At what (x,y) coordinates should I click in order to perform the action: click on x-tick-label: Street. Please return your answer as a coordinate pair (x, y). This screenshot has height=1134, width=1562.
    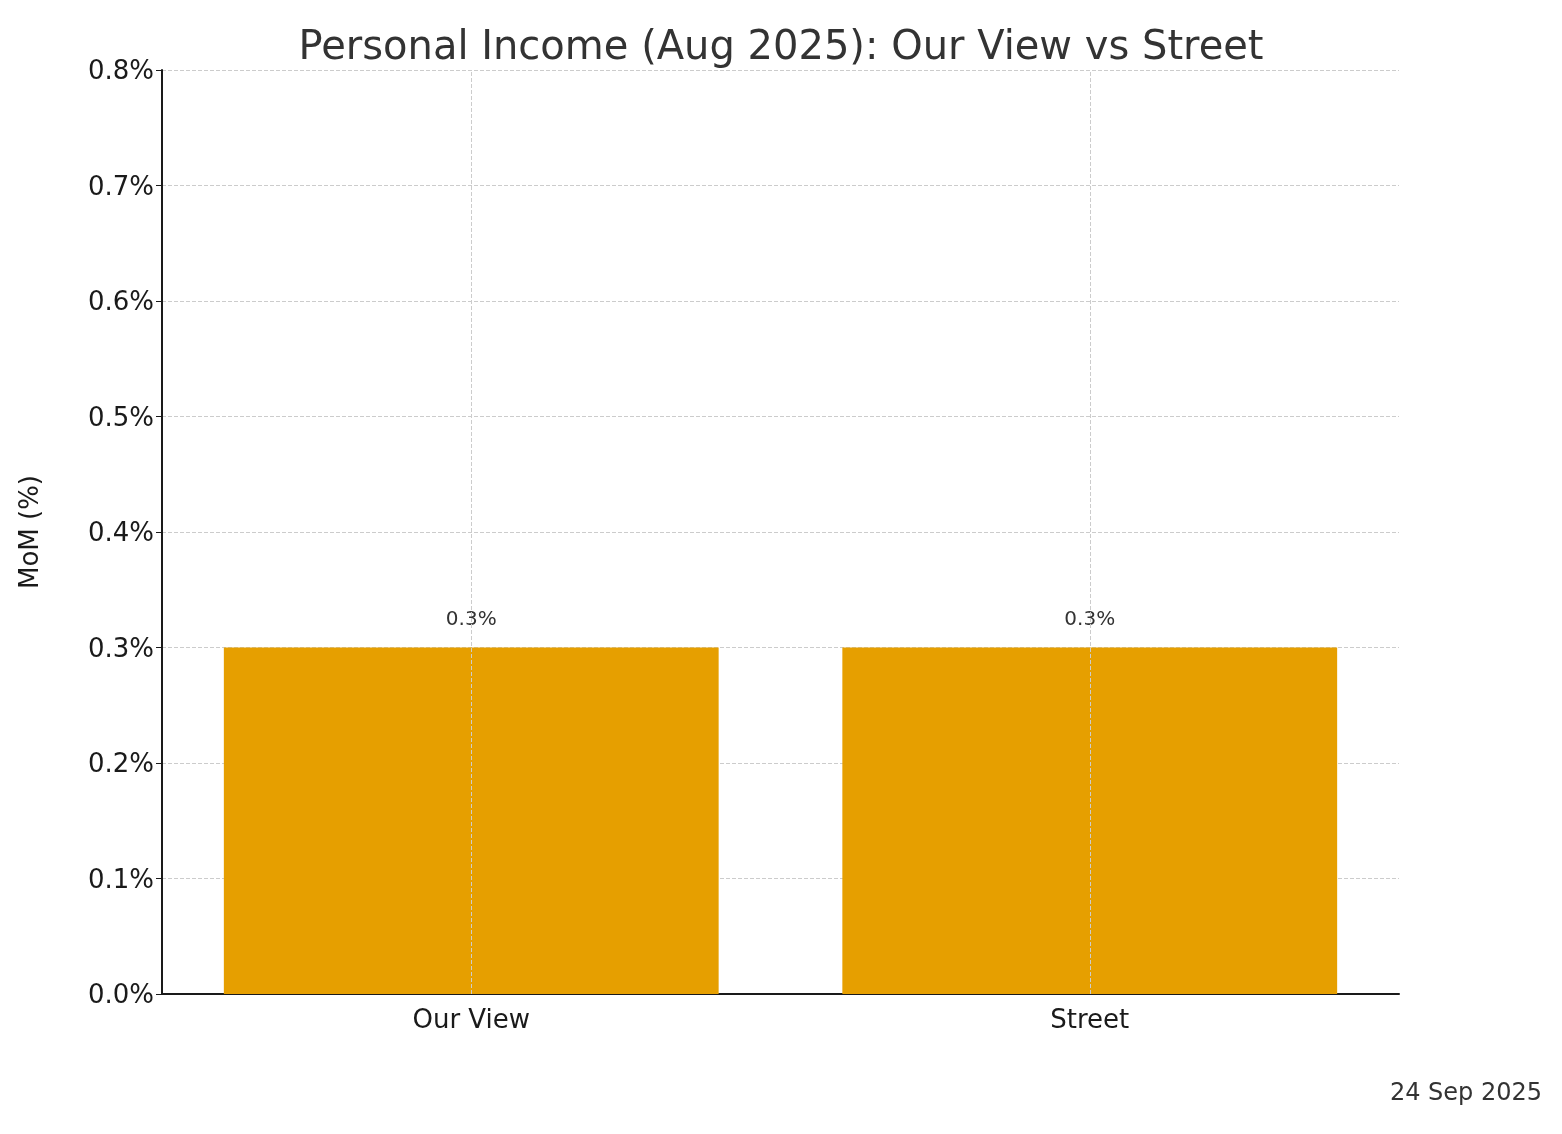
    Looking at the image, I should click on (1090, 1019).